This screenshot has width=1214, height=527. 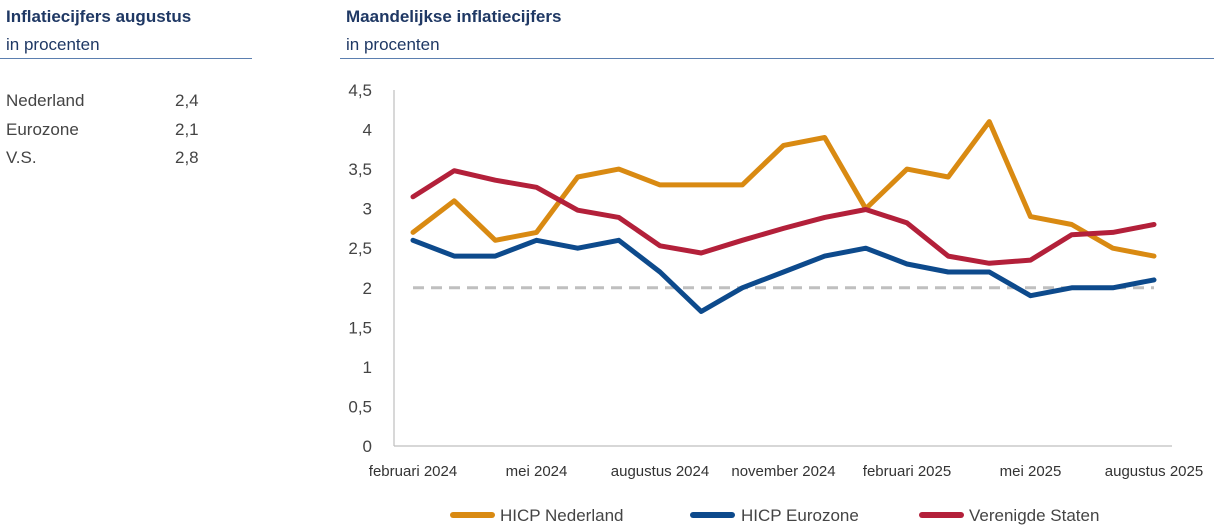 What do you see at coordinates (777, 58) in the screenshot?
I see `chart-header-divider` at bounding box center [777, 58].